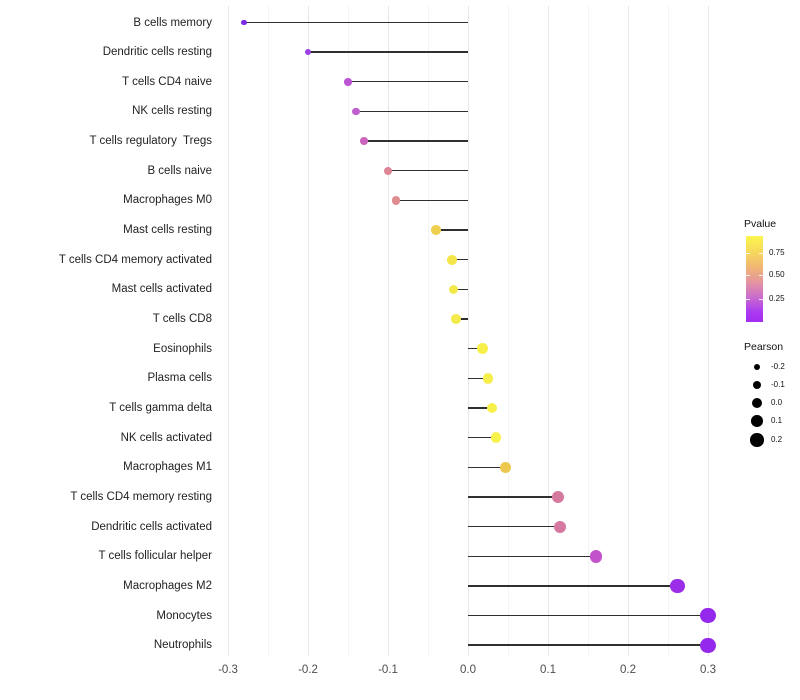 This screenshot has height=700, width=800. I want to click on y-axis-label: Monocytes, so click(184, 615).